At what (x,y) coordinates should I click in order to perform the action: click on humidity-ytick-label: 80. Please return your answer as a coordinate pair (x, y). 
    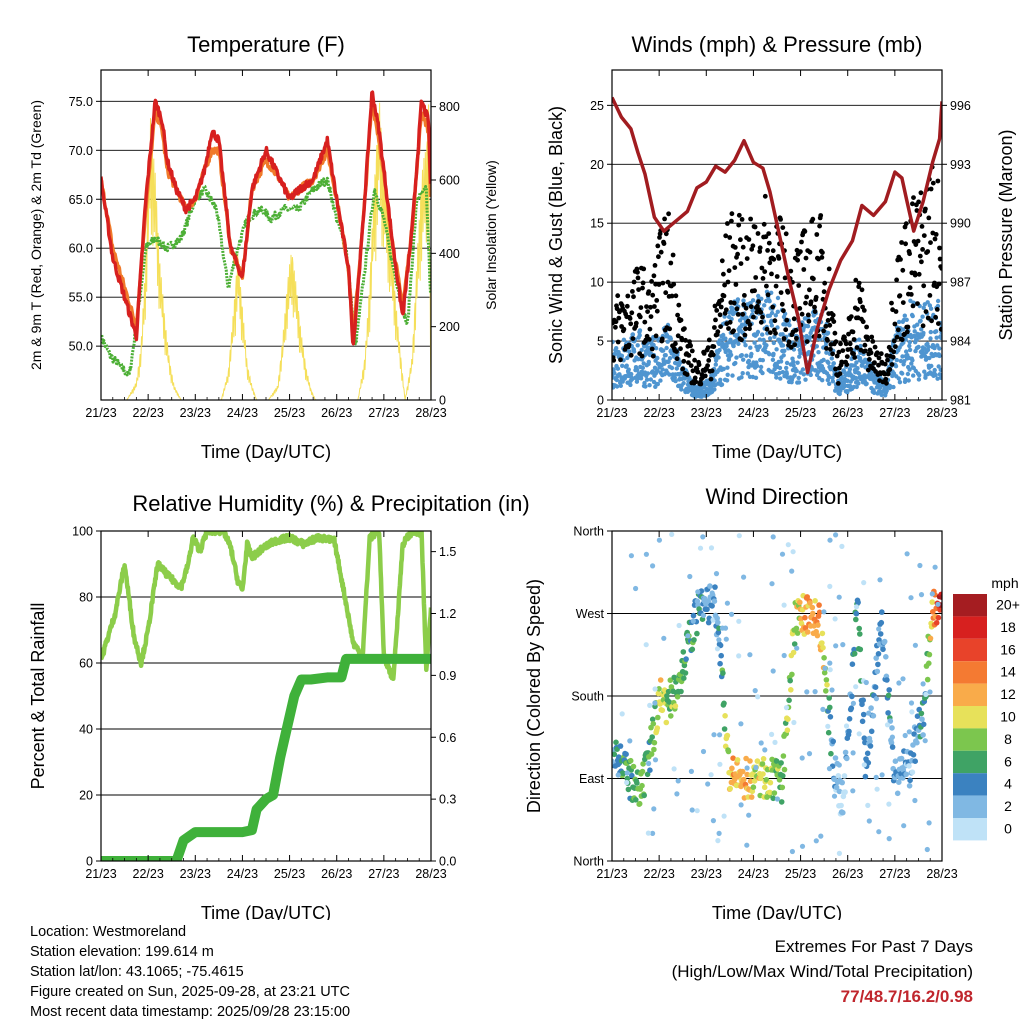
    Looking at the image, I should click on (86, 598).